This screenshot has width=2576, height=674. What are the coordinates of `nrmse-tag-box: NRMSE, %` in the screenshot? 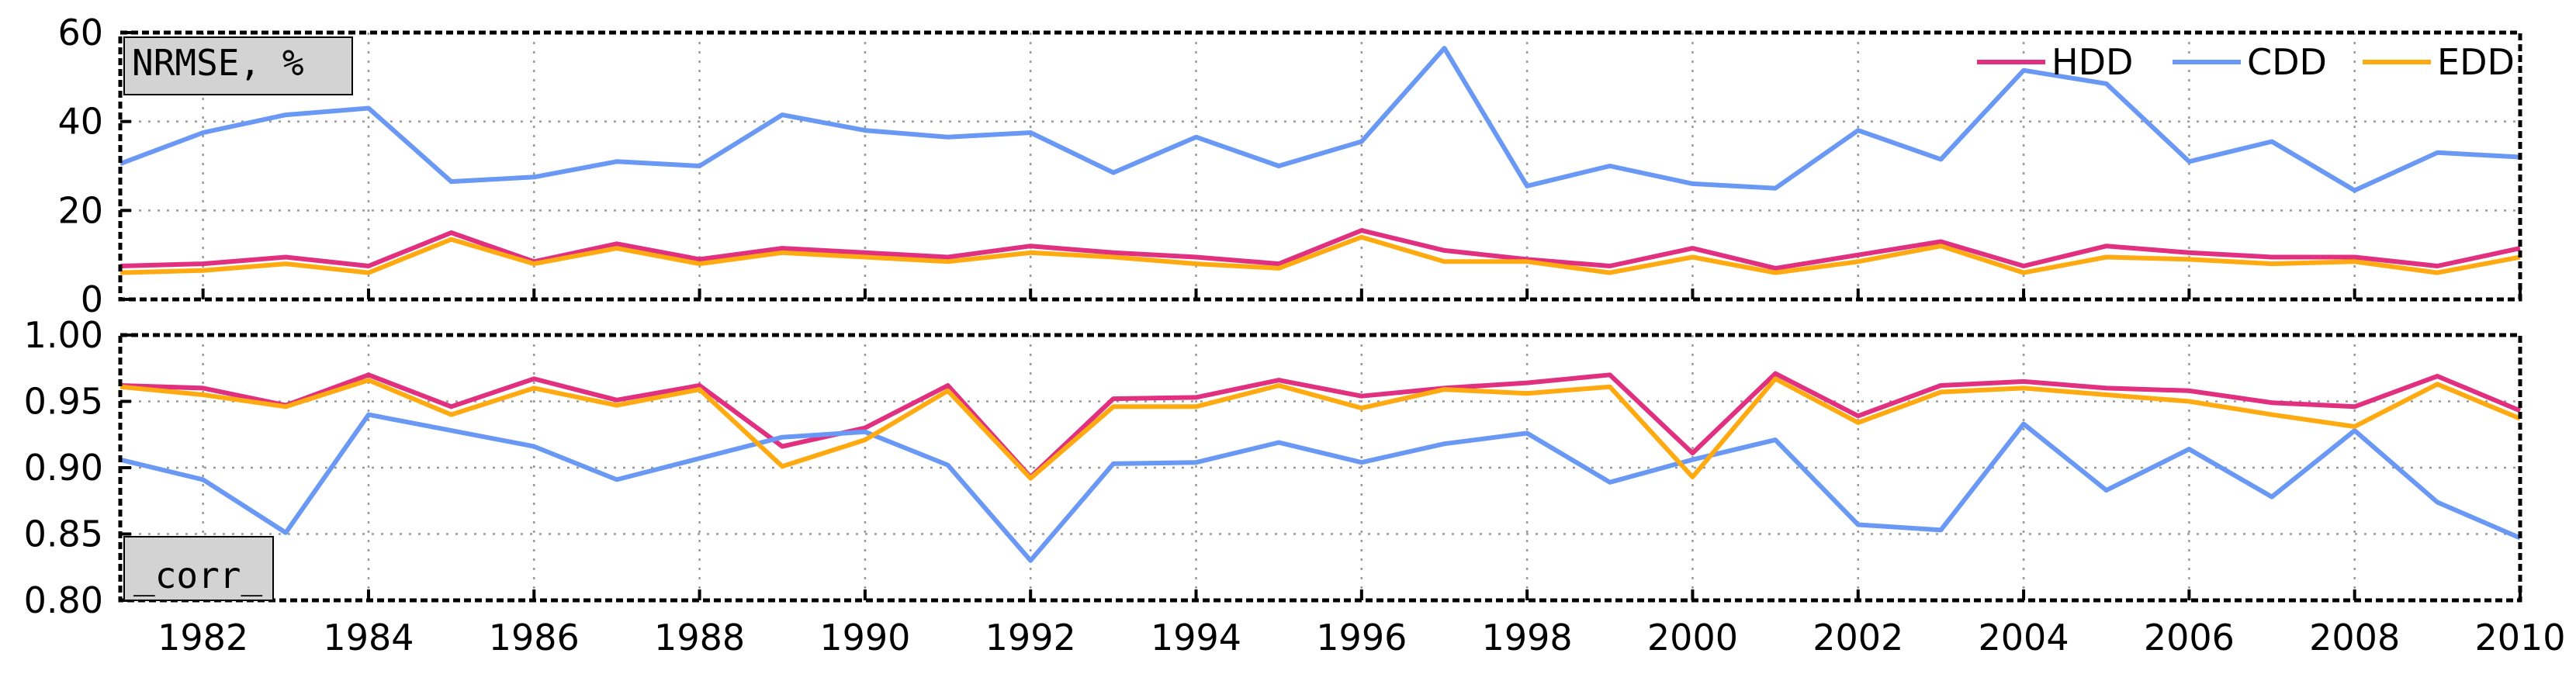 It's located at (238, 65).